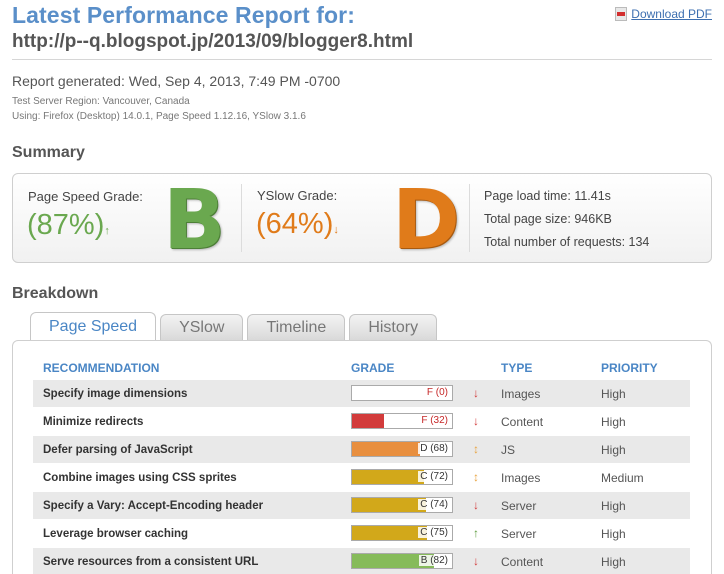  Describe the element at coordinates (101, 101) in the screenshot. I see `test-server-region: Test Server Region: Vancouver, Canada` at that location.